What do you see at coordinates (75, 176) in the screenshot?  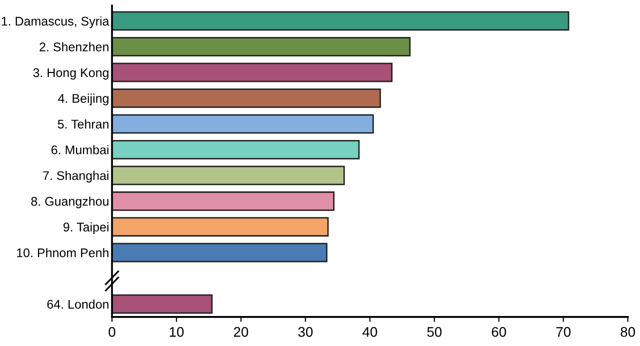 I see `y-tick-label: 7. Shanghai` at bounding box center [75, 176].